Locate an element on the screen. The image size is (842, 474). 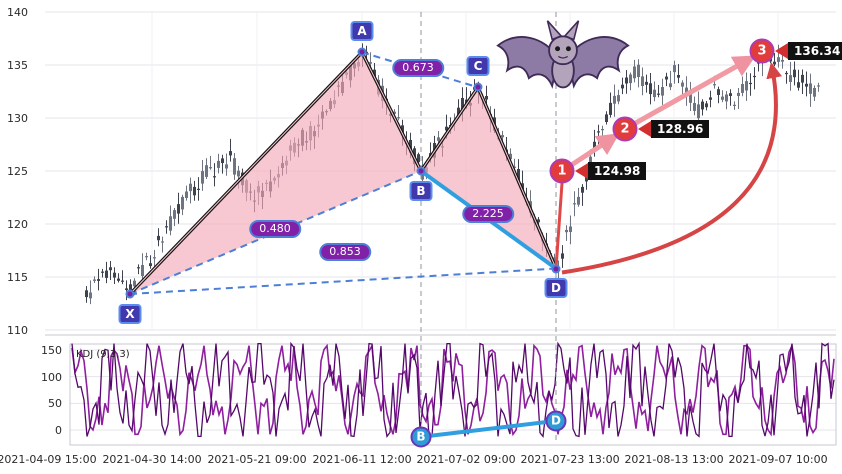
x-label-7: 2021-09-07 10:00 is located at coordinates (777, 459).